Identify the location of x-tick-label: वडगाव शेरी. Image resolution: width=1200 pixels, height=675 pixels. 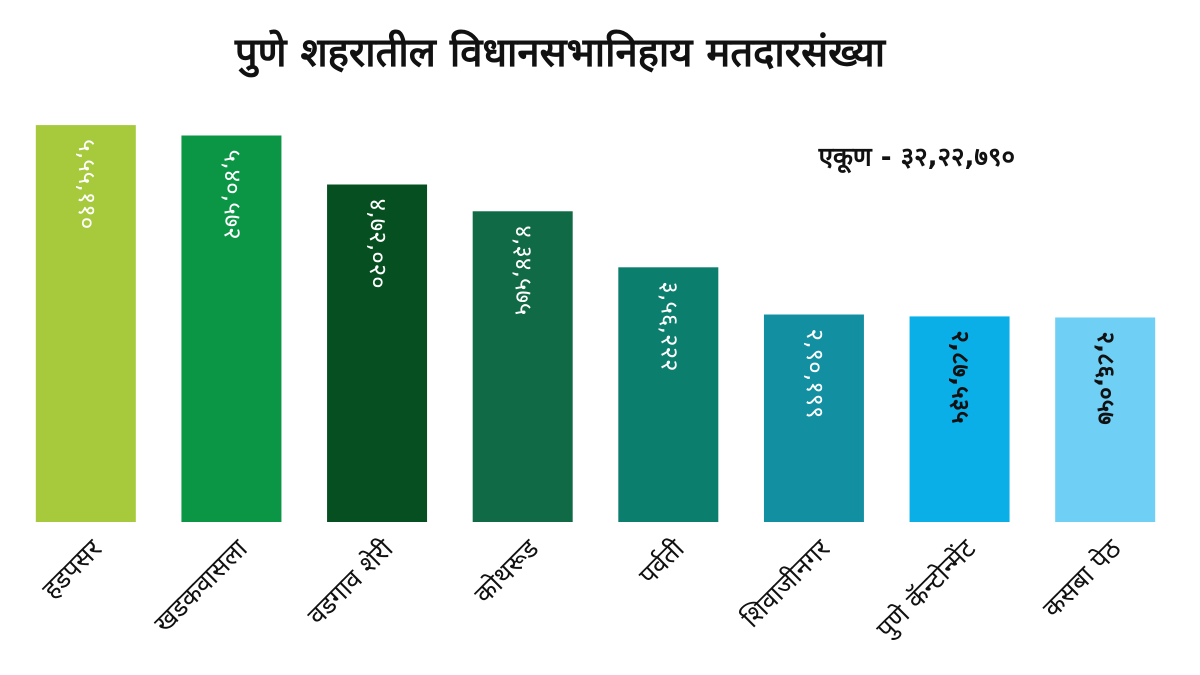
(350, 581).